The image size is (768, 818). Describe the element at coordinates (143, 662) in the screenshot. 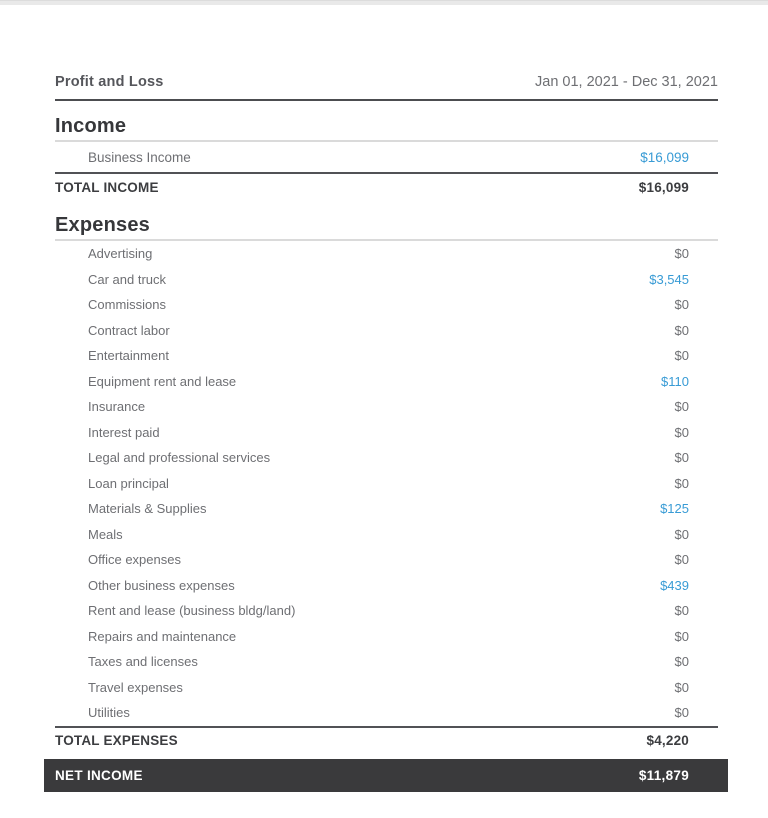

I see `row-label: Taxes and licenses` at that location.